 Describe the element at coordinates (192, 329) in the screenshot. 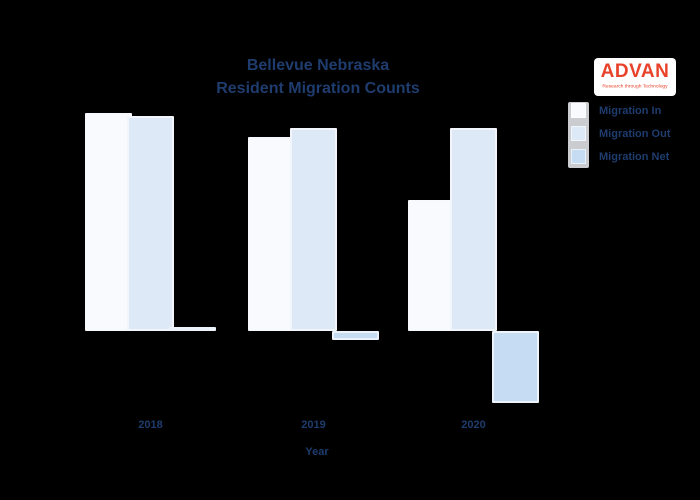

I see `bar-migration-net-2018` at that location.